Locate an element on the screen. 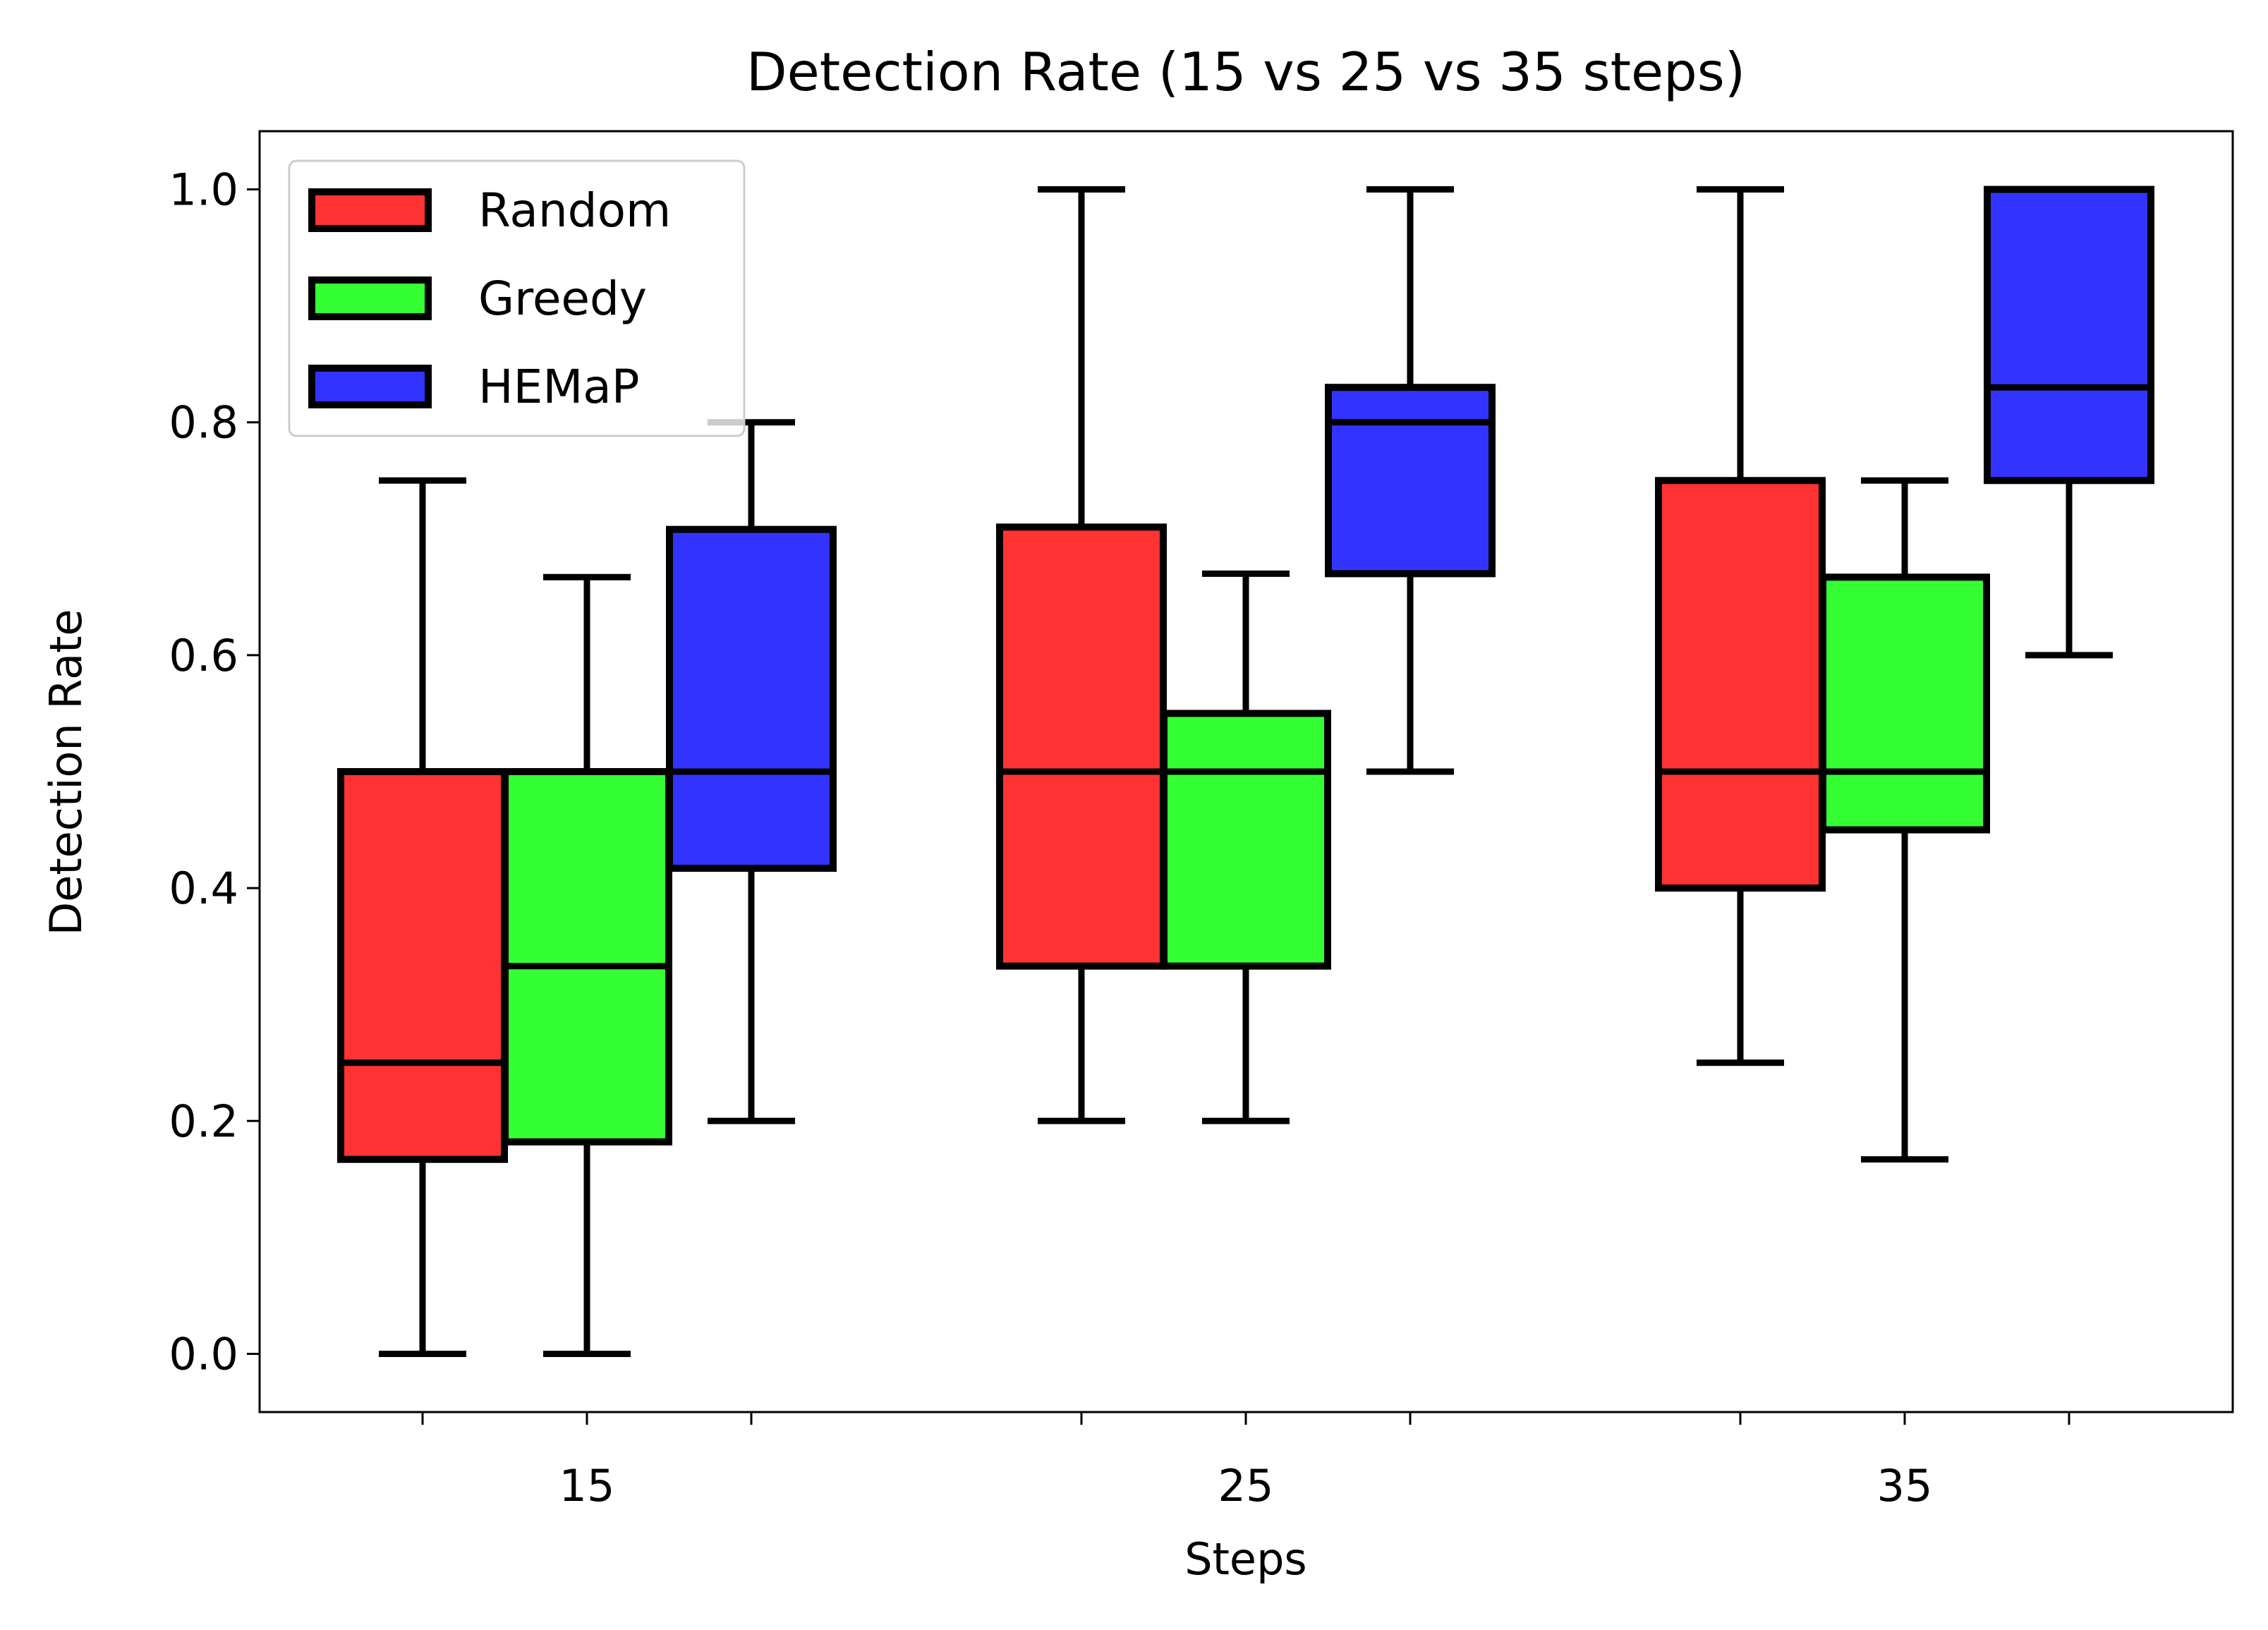  y-tick-label: 0.4 is located at coordinates (203, 888).